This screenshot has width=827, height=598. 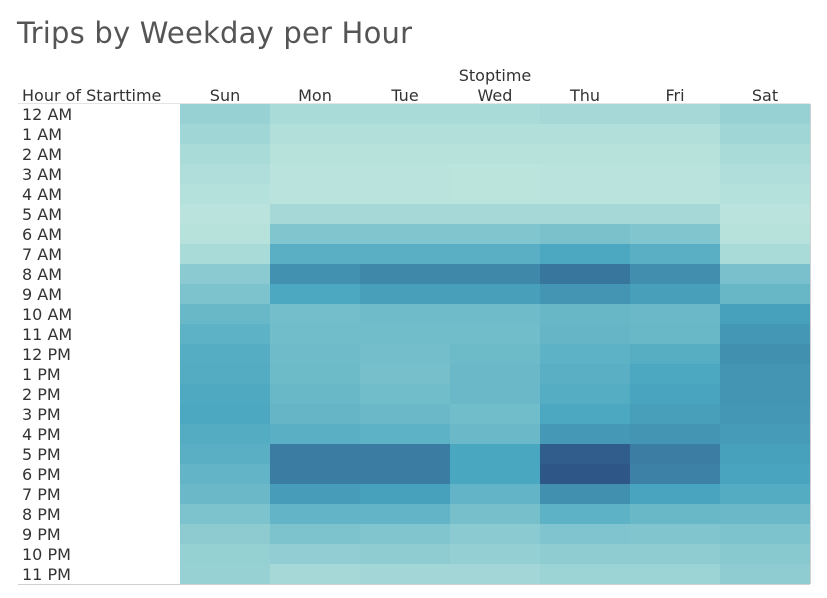 What do you see at coordinates (675, 394) in the screenshot?
I see `heatmap-cell-fri-2-pm` at bounding box center [675, 394].